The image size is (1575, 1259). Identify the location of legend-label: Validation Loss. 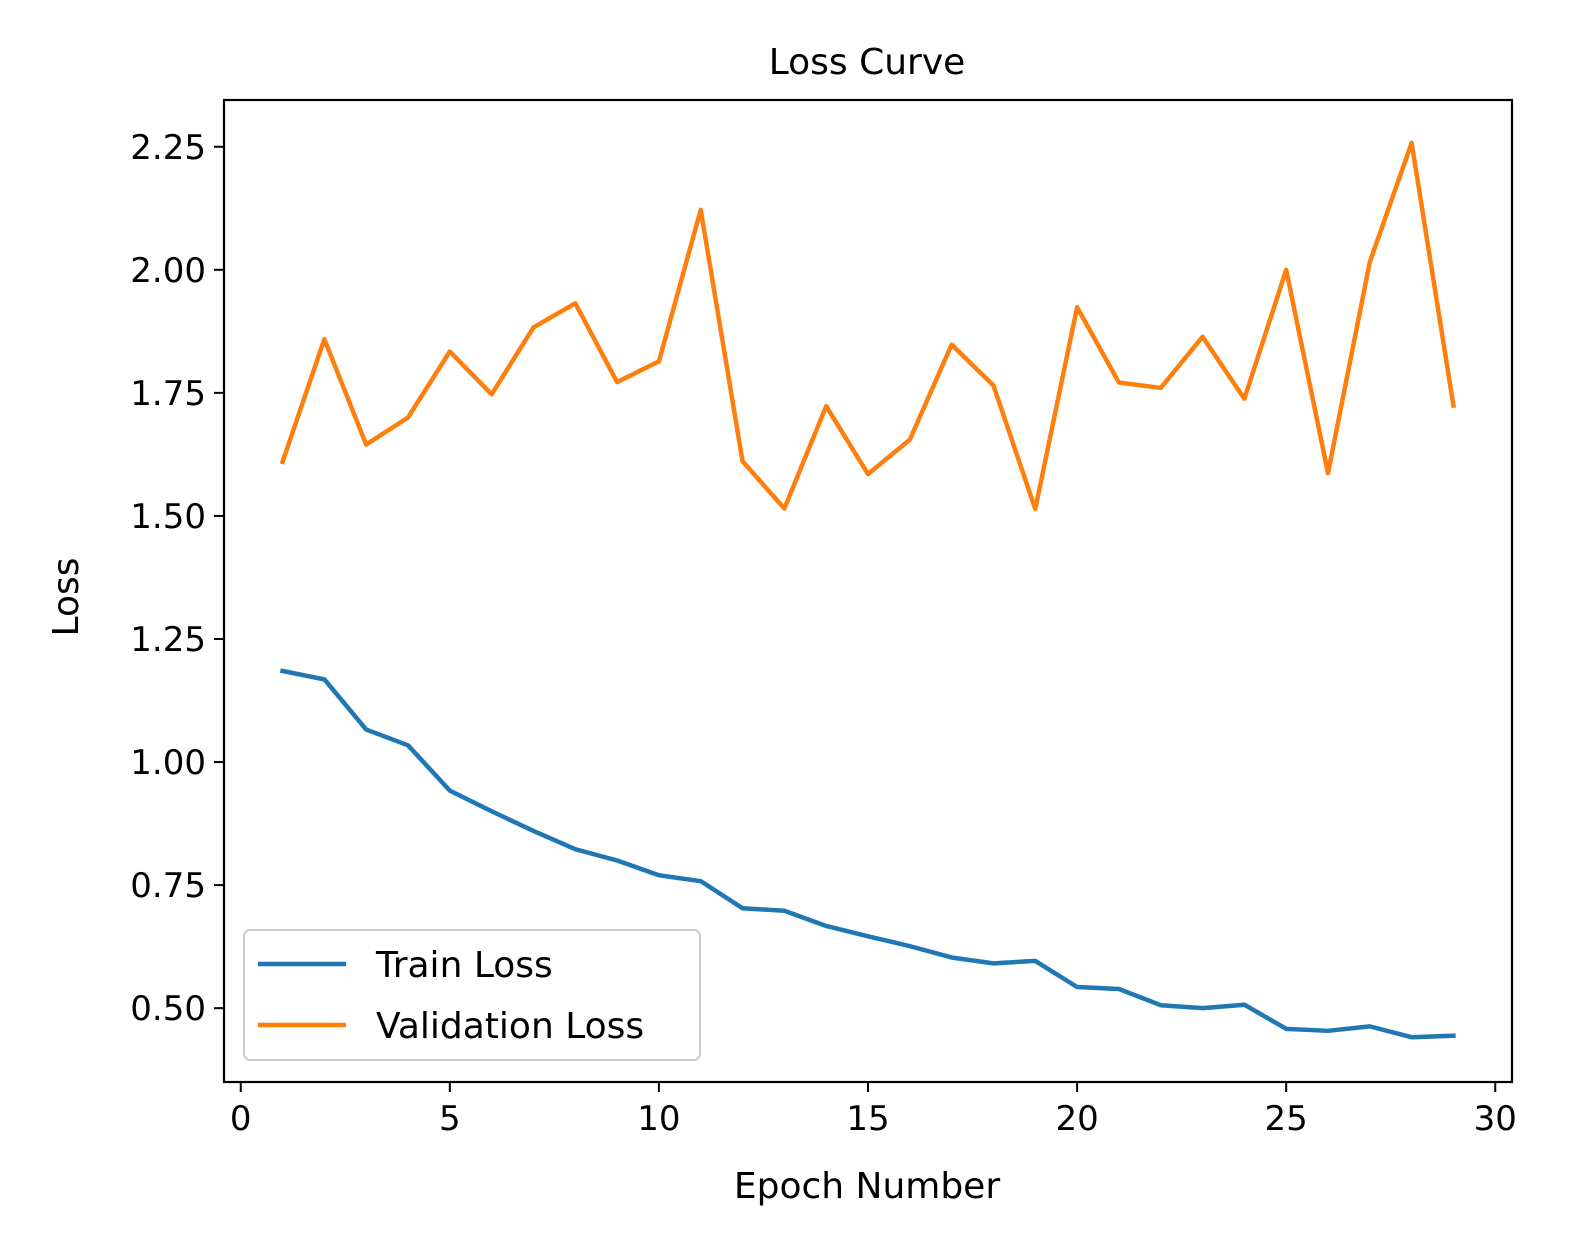
(510, 1026).